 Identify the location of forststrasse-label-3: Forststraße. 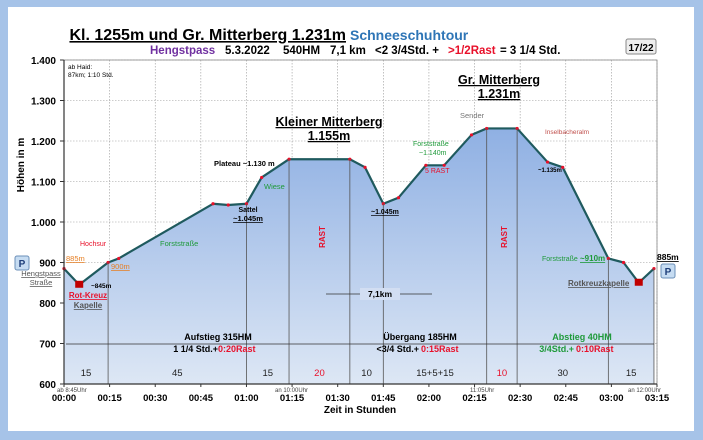
(560, 259).